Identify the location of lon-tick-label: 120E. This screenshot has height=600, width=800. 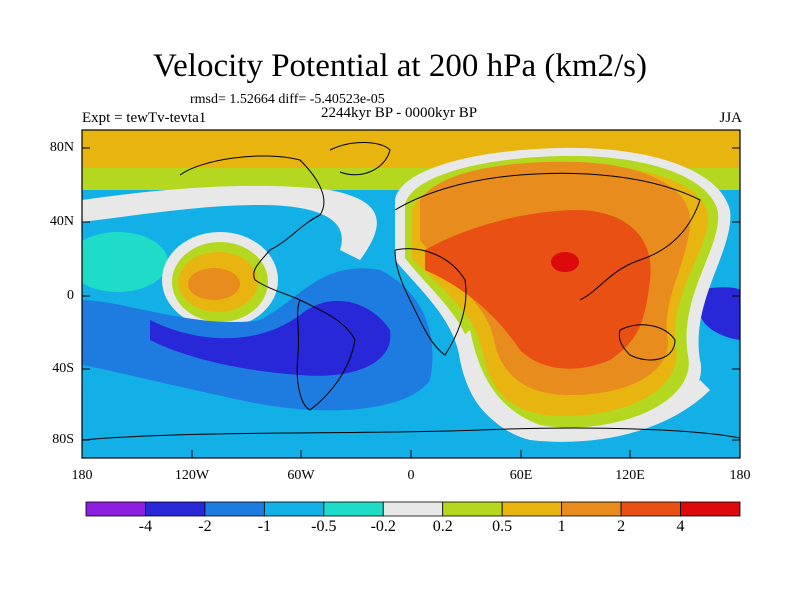
(630, 475).